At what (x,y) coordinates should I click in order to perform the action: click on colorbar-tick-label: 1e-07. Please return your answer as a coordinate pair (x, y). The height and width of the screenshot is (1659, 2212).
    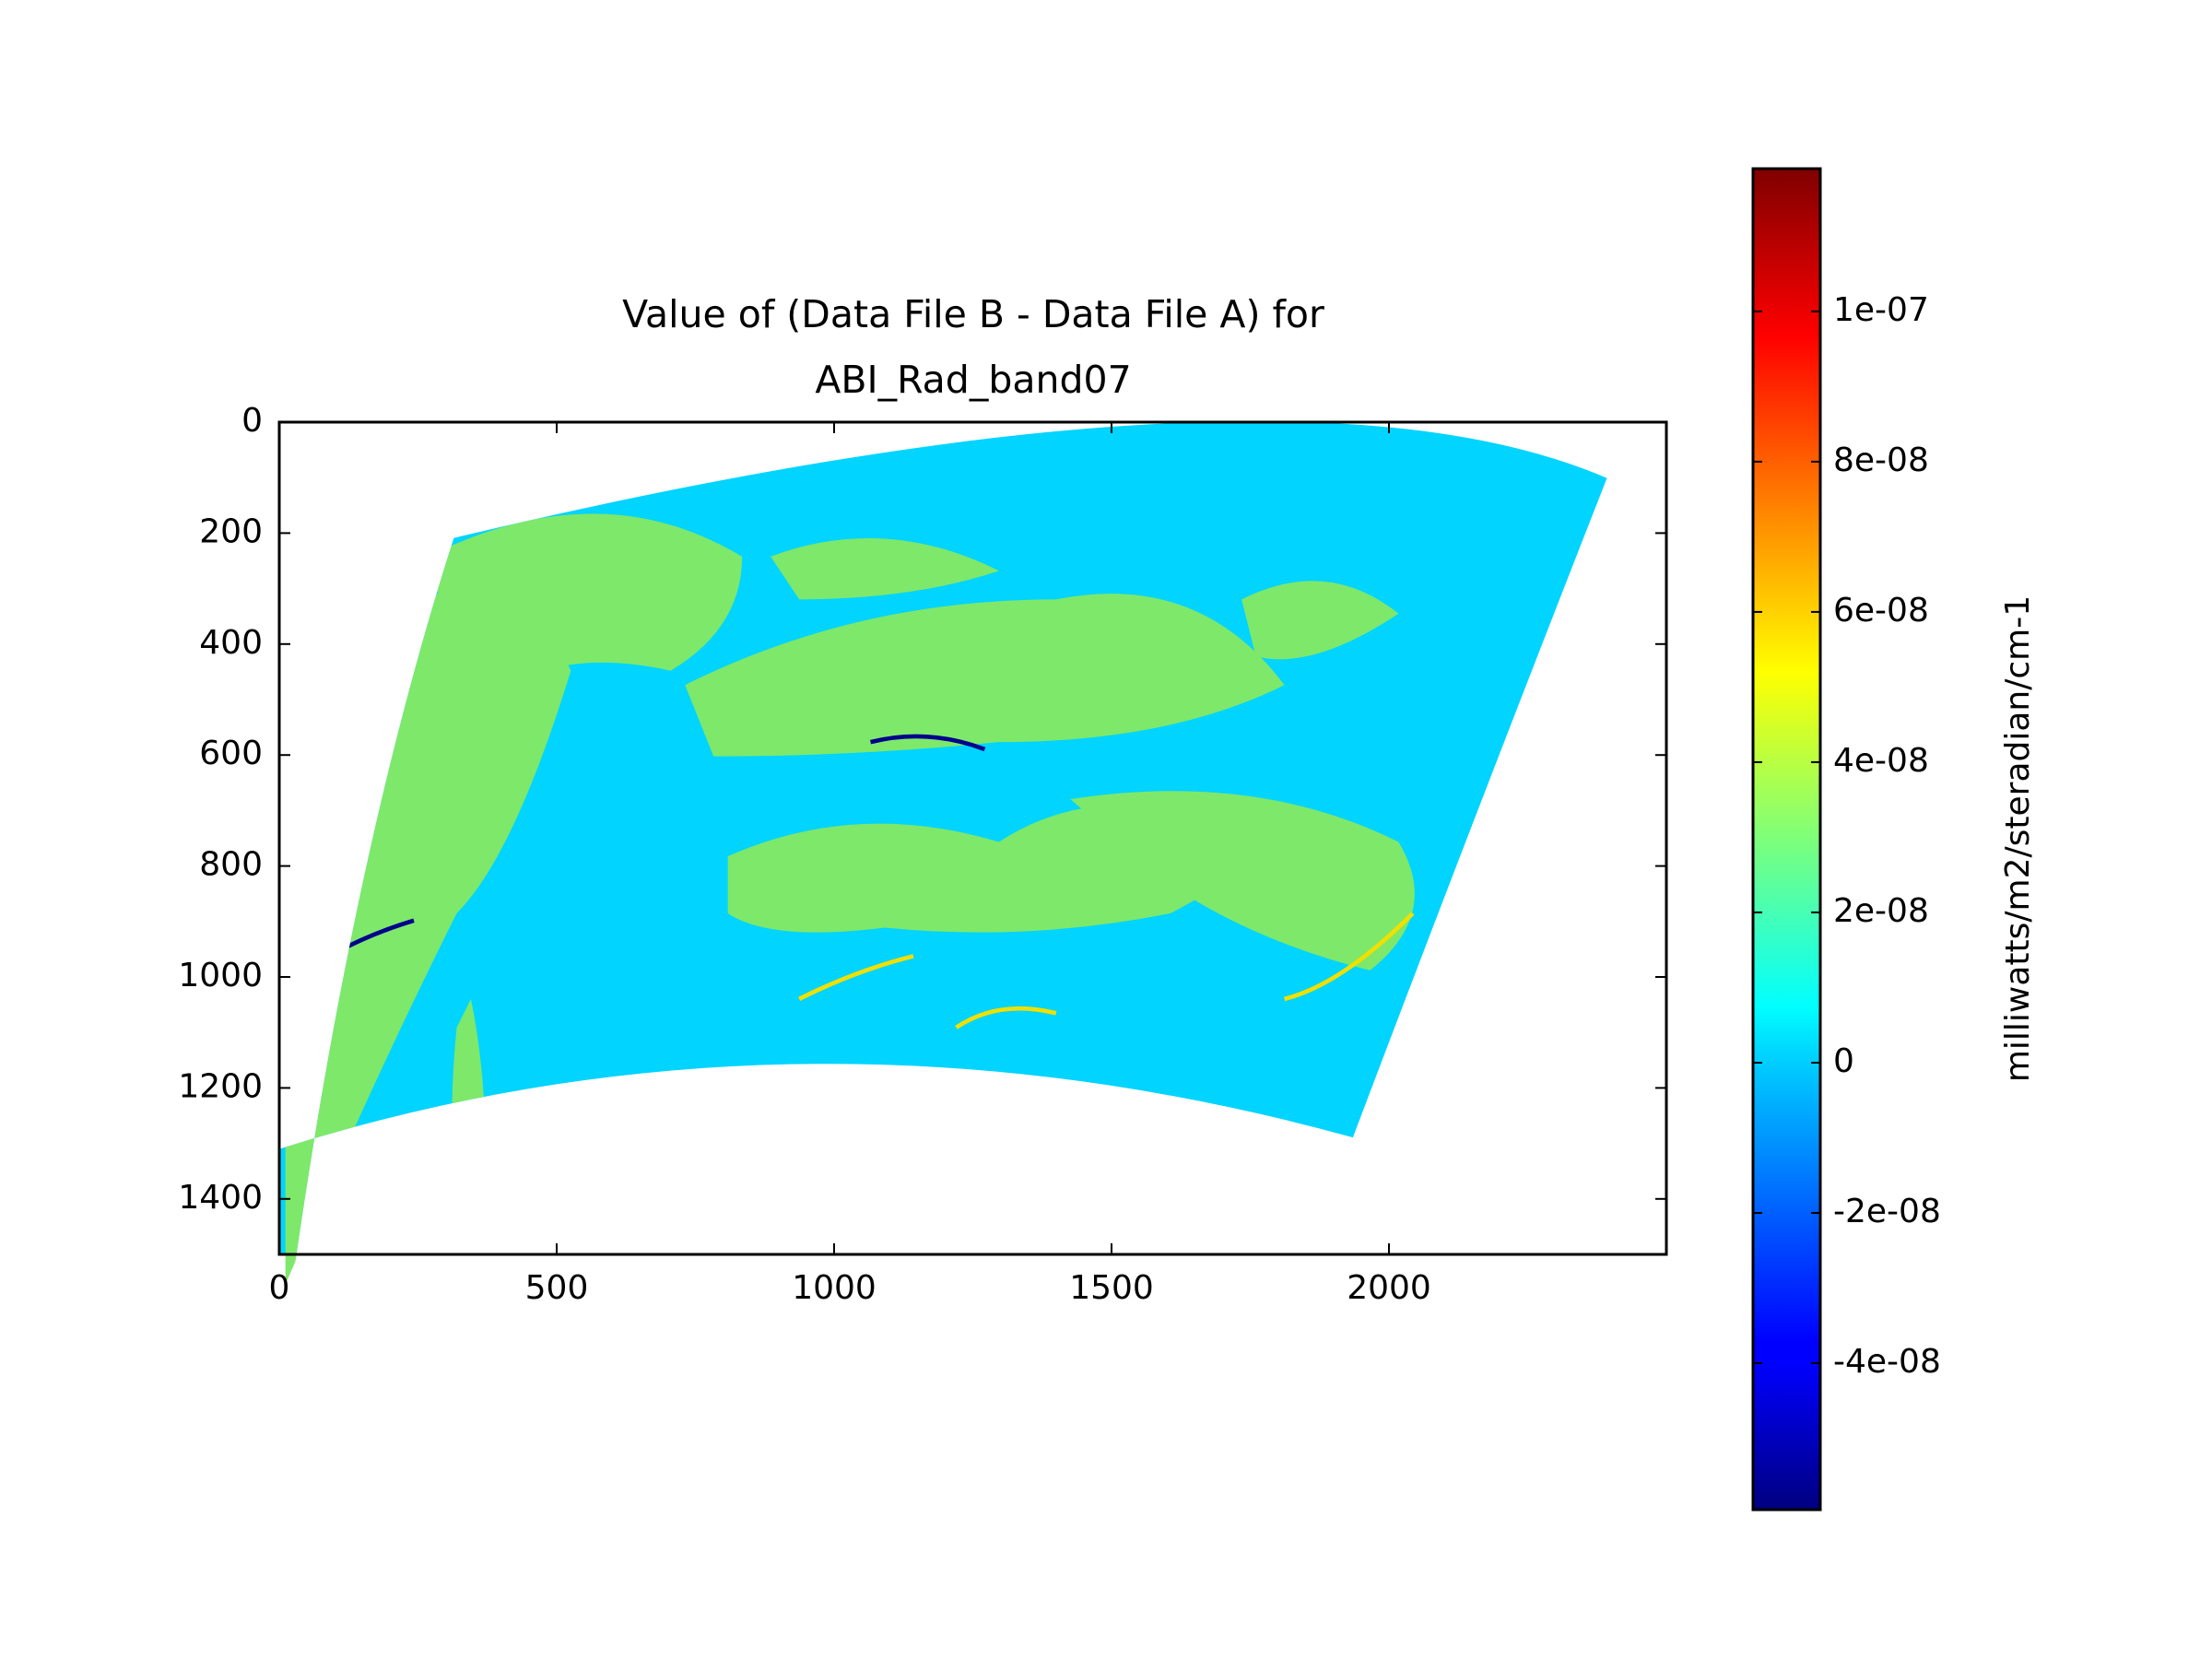
    Looking at the image, I should click on (1881, 310).